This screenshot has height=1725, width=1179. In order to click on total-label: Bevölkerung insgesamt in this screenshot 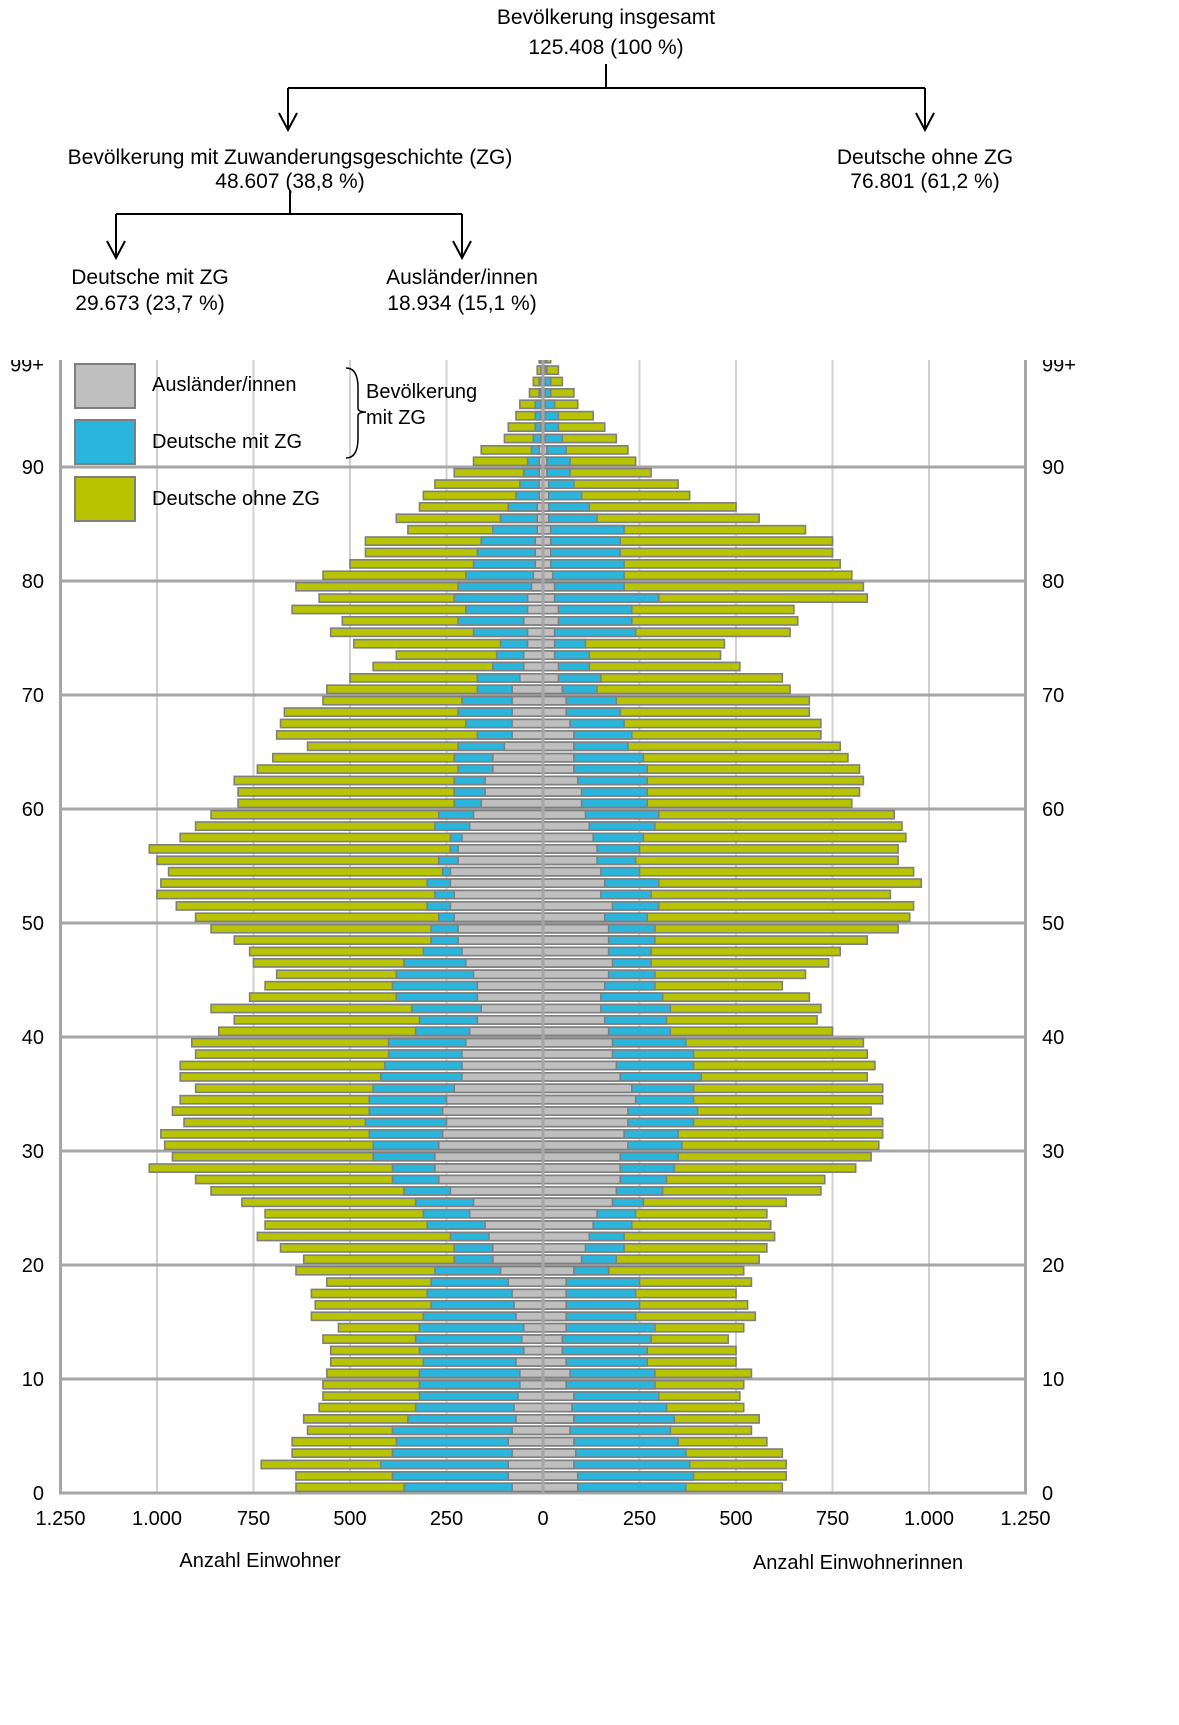, I will do `click(606, 17)`.